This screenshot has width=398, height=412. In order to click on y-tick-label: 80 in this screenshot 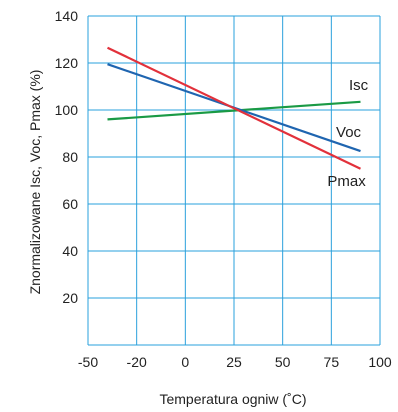, I will do `click(70, 157)`.